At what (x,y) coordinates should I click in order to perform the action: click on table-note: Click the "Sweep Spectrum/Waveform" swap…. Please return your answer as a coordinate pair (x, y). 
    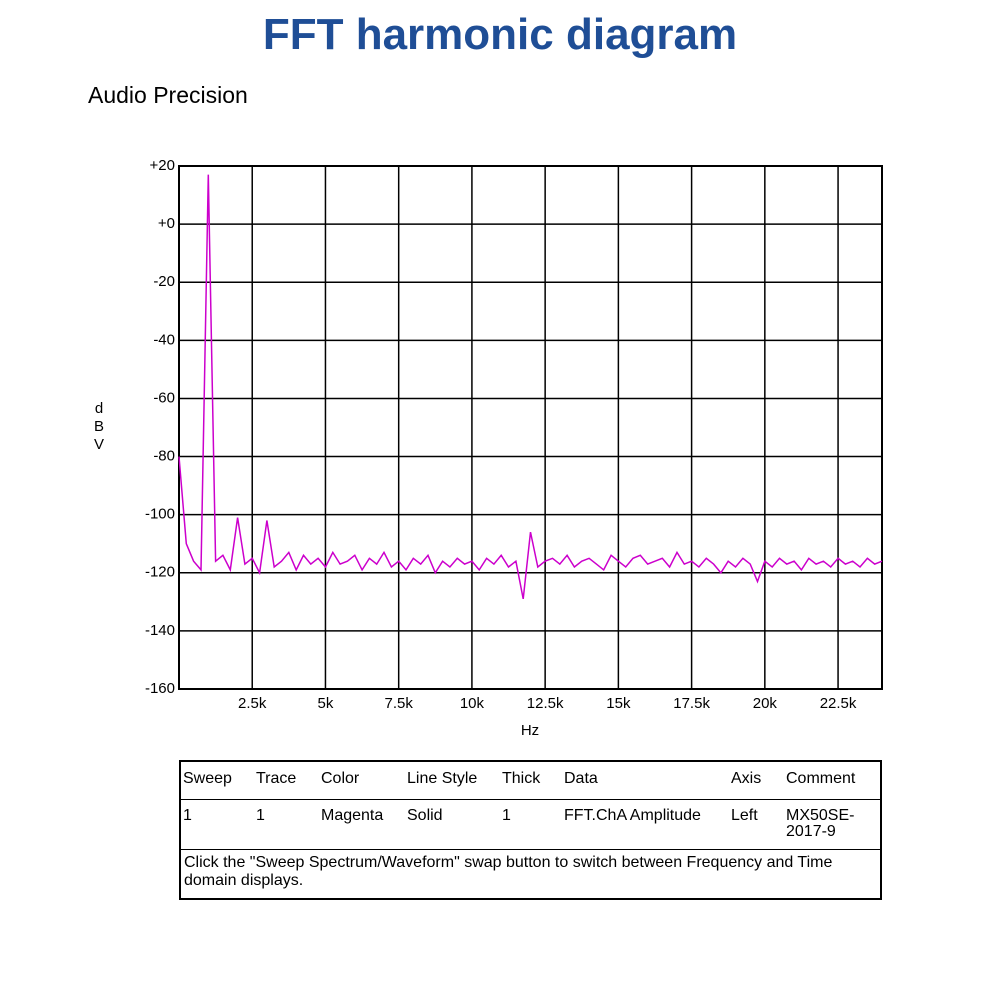
    Looking at the image, I should click on (508, 871).